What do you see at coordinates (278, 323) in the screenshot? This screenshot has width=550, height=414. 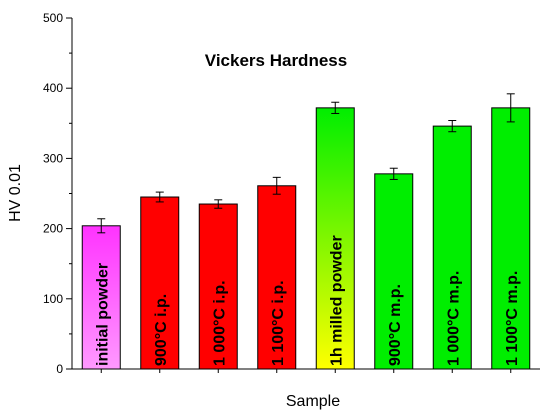 I see `bar-label-3: 1 100°C i.p.` at bounding box center [278, 323].